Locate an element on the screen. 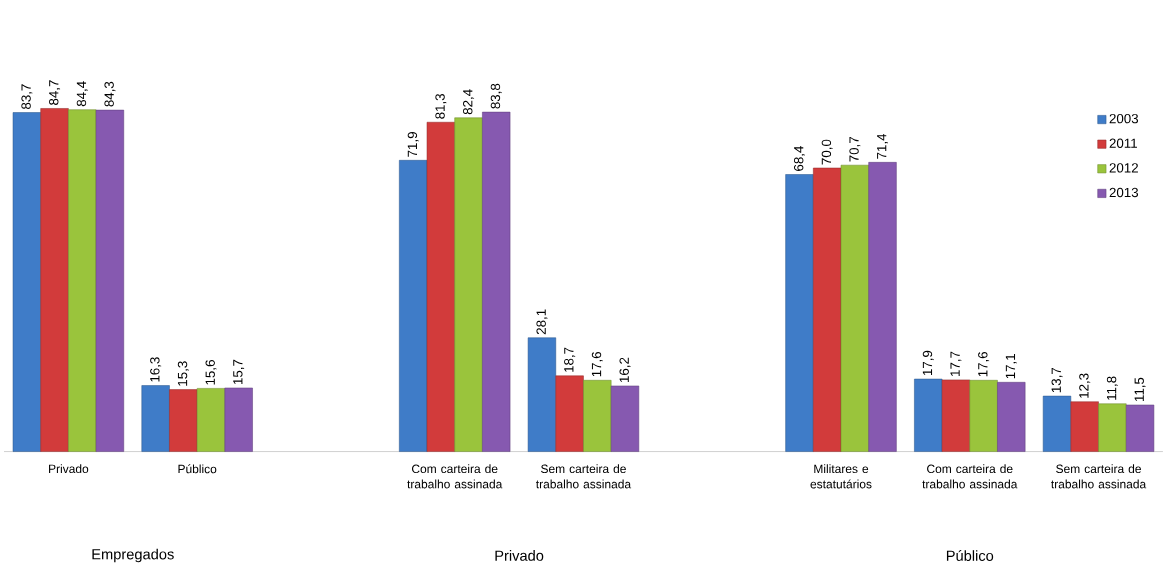 This screenshot has height=581, width=1164. text: Empregados is located at coordinates (133, 555).